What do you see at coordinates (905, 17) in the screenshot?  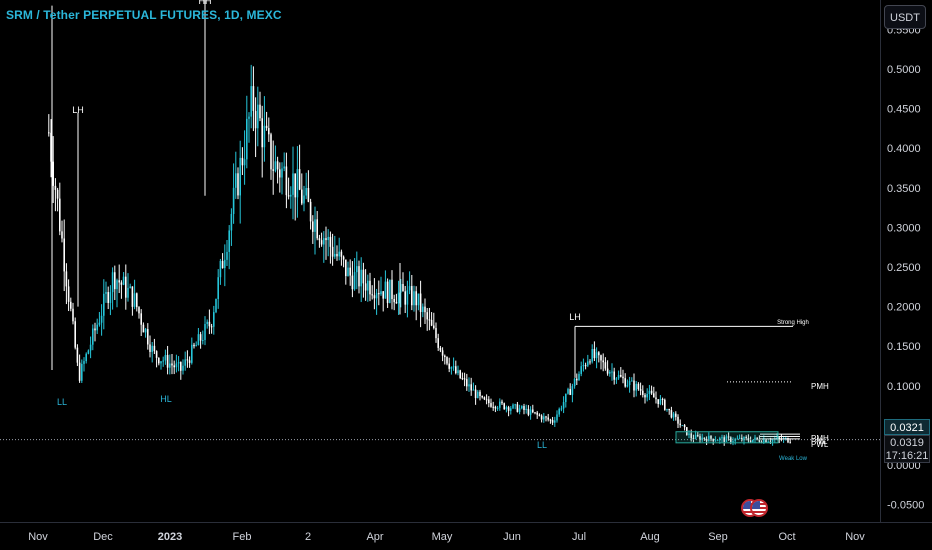 I see `currency-unit-button: USDT` at bounding box center [905, 17].